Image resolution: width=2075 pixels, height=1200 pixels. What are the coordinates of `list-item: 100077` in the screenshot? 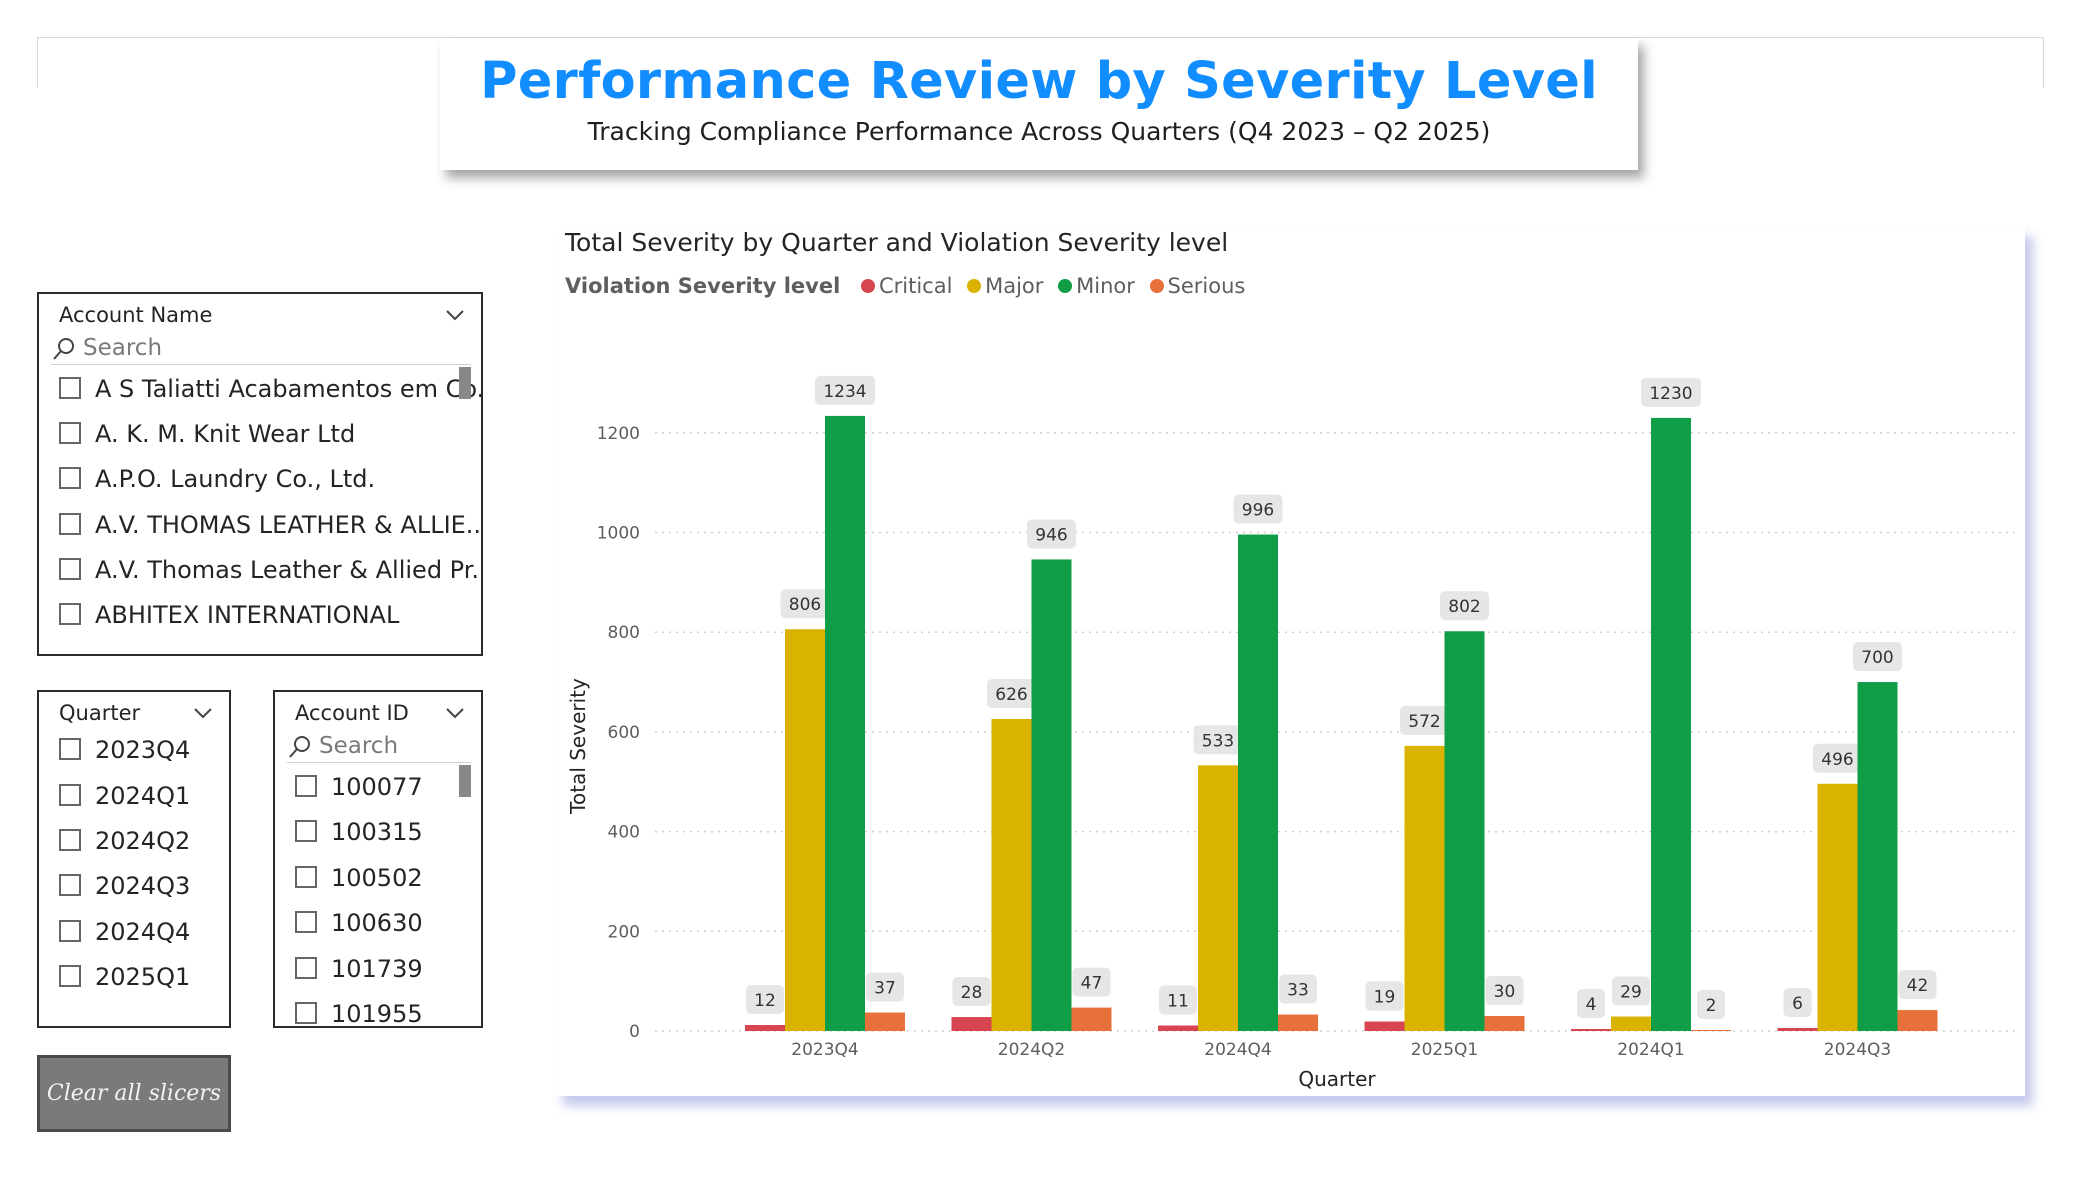 It's located at (359, 787).